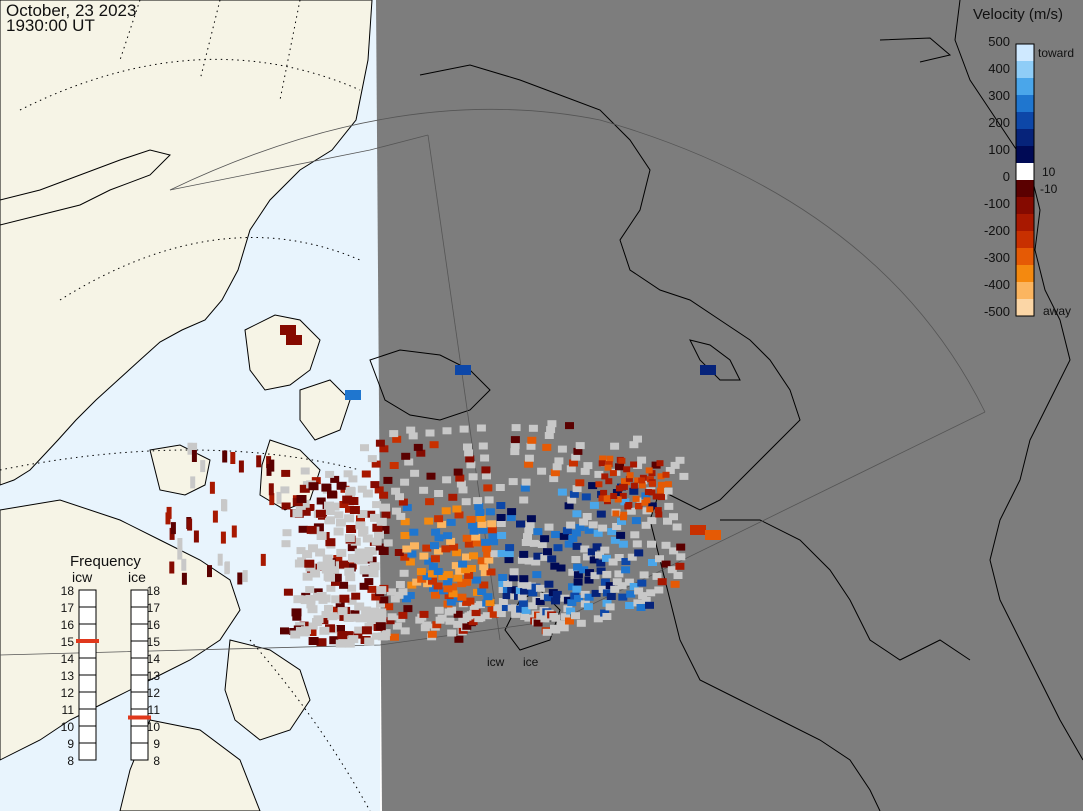  I want to click on frequency-tick-label: 16, so click(68, 625).